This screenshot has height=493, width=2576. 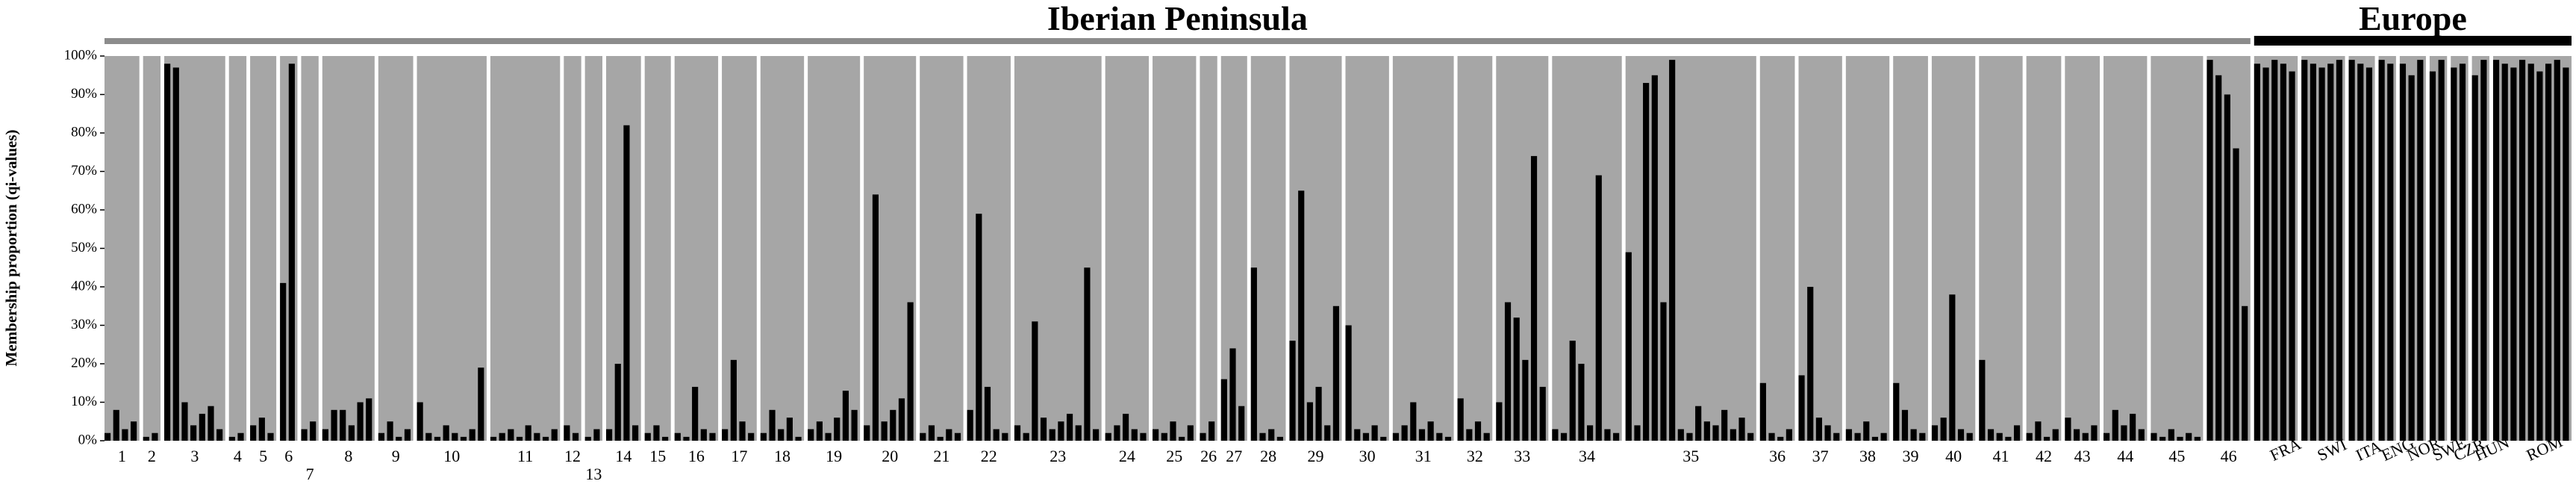 I want to click on population-label: 11, so click(x=525, y=456).